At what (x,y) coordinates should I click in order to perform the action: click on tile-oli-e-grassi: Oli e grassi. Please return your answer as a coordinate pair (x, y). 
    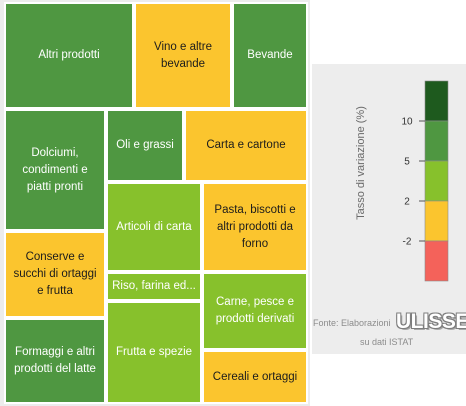
    Looking at the image, I should click on (145, 145).